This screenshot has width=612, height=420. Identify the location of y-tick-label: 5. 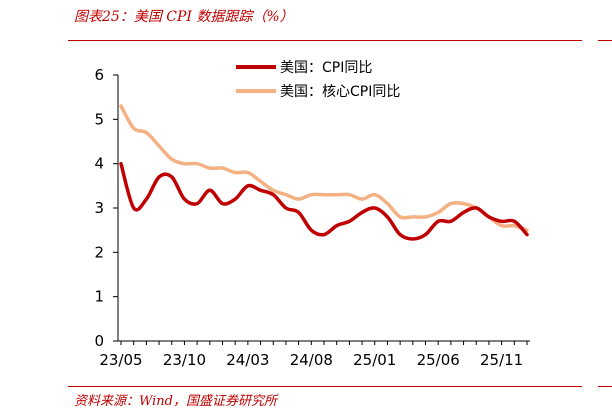
(99, 119).